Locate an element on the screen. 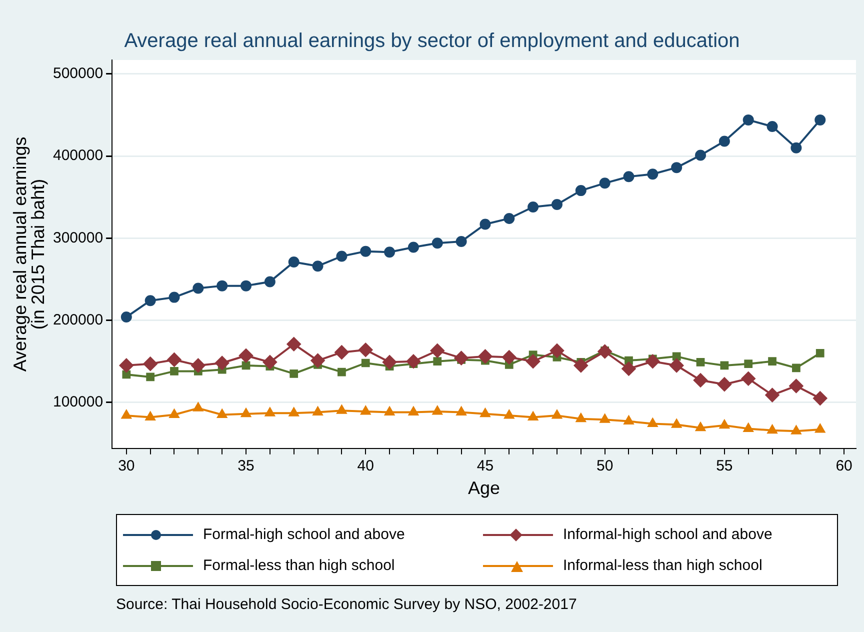 This screenshot has height=632, width=864. x-tick-label: 55 is located at coordinates (724, 466).